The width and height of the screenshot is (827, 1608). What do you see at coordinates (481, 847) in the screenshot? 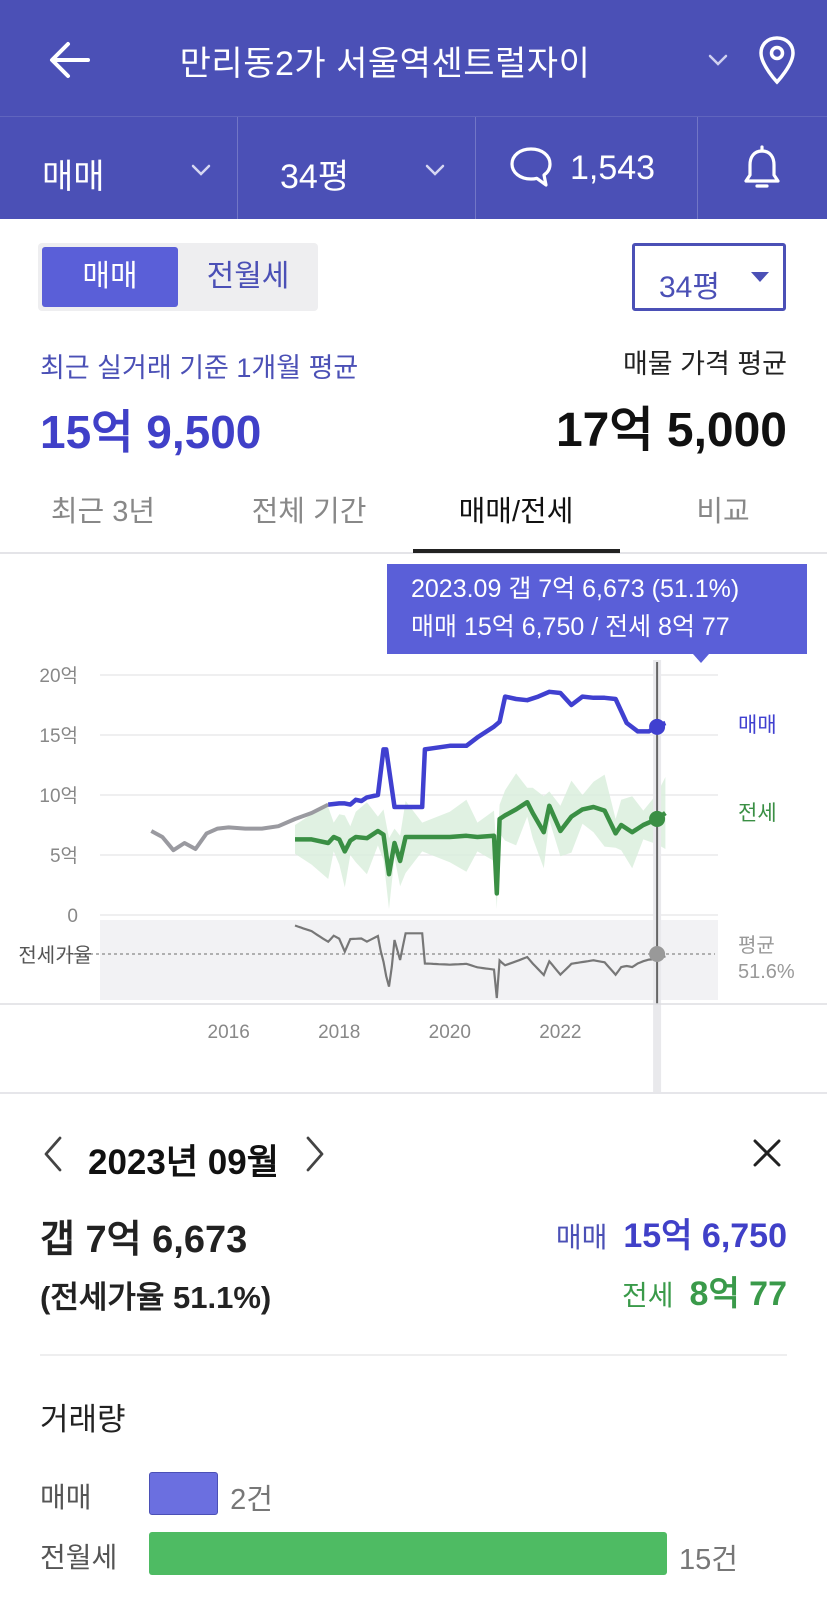
I see `jeonse-series-line` at bounding box center [481, 847].